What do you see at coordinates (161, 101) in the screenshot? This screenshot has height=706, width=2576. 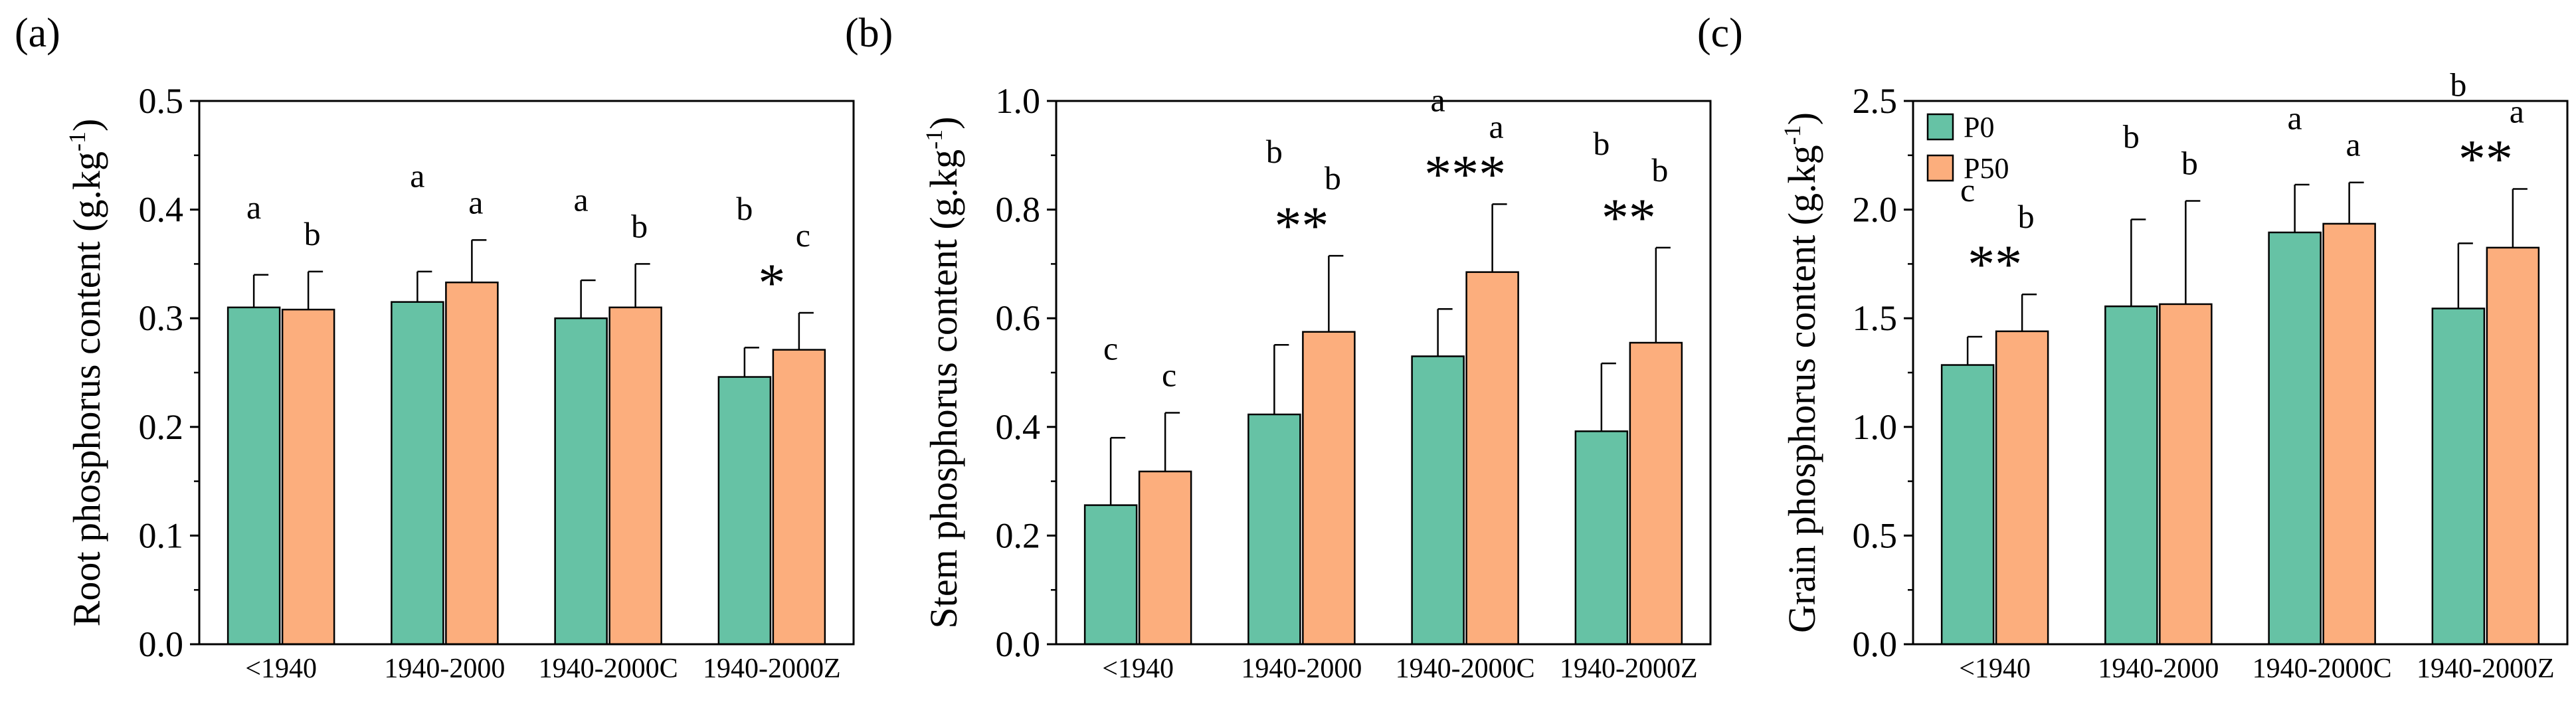 I see `y-tick-label: 0.5` at bounding box center [161, 101].